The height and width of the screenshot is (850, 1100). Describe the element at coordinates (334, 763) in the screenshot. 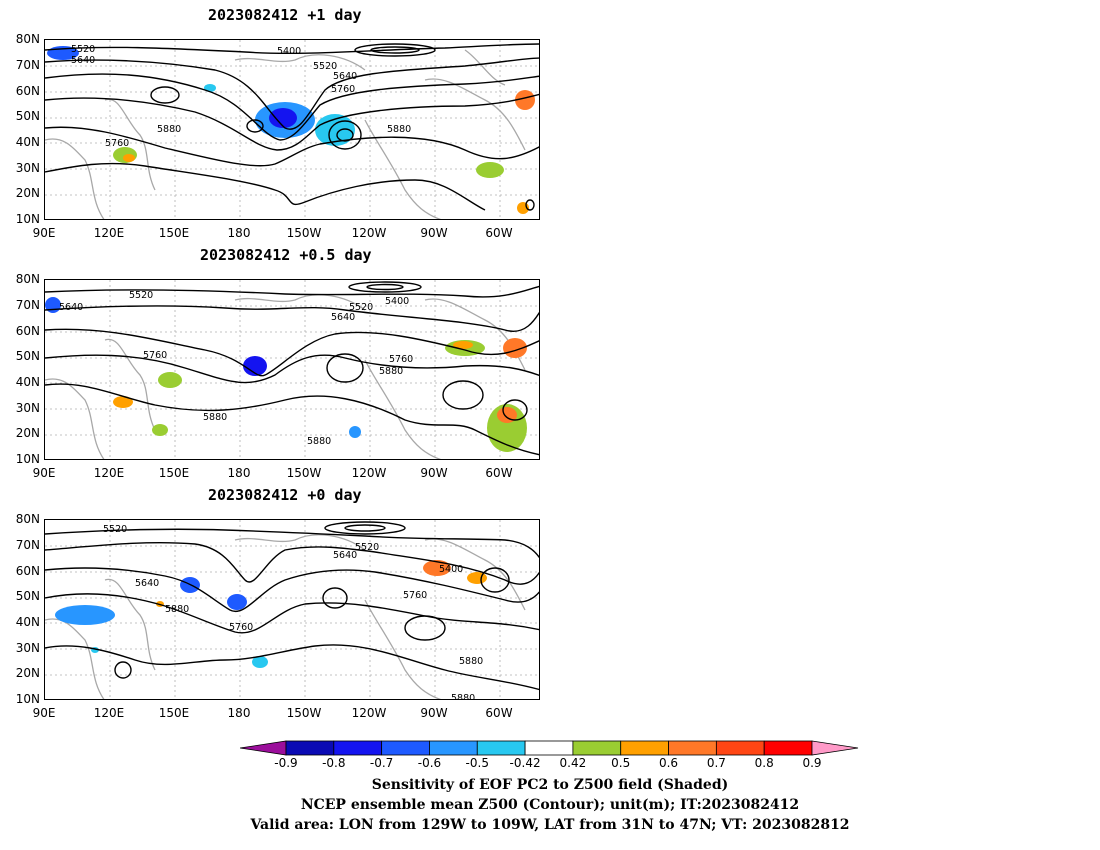

I see `colorbar-tick-label: -0.8` at that location.